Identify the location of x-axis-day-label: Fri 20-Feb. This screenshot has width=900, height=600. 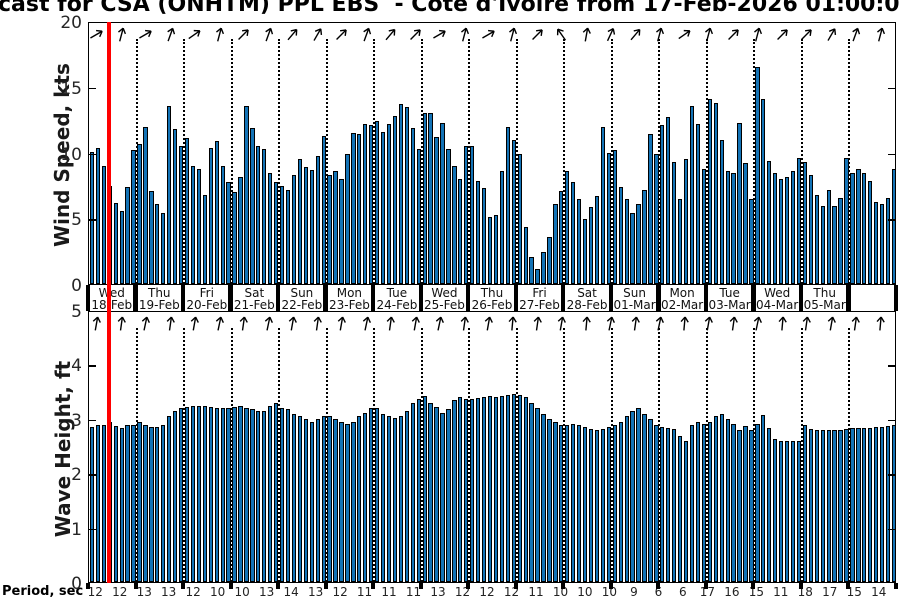
(207, 299).